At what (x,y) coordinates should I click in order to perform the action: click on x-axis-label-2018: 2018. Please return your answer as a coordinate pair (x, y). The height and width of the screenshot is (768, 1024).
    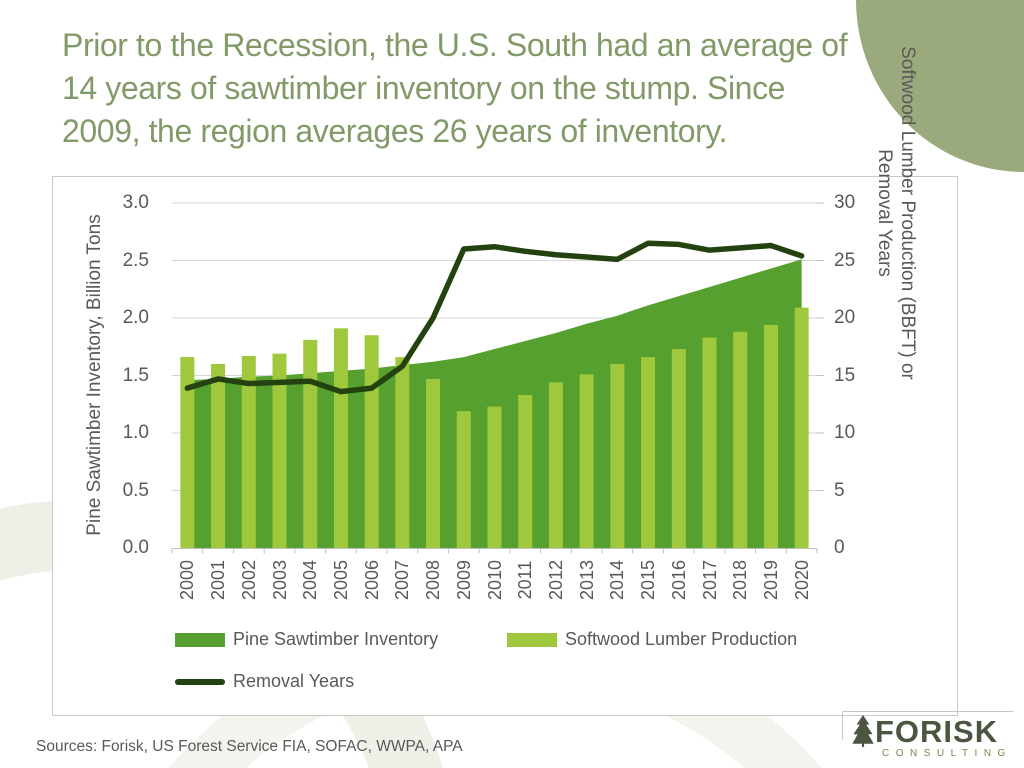
    Looking at the image, I should click on (740, 580).